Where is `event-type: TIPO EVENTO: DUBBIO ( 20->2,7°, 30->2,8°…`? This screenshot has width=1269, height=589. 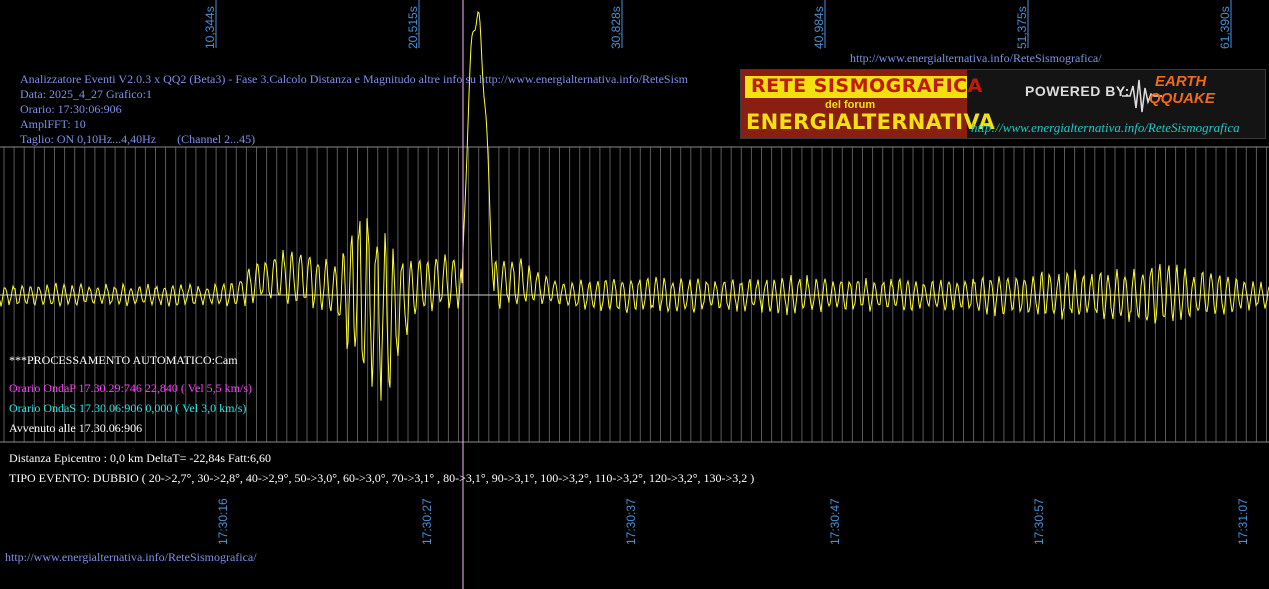 event-type: TIPO EVENTO: DUBBIO ( 20->2,7°, 30->2,8°… is located at coordinates (382, 478).